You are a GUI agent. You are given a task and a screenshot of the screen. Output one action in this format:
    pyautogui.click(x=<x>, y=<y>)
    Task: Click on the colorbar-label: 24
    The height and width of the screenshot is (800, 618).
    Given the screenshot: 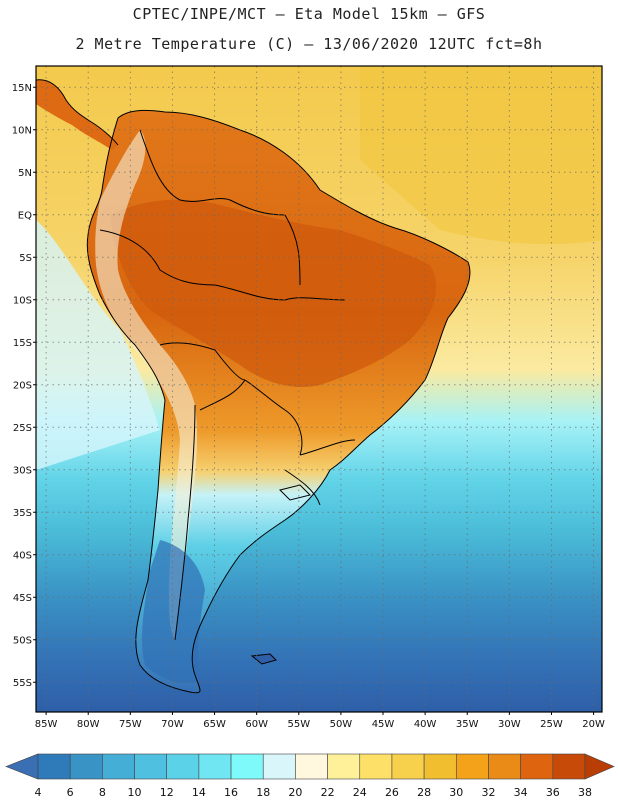 What is the action you would take?
    pyautogui.click(x=360, y=792)
    